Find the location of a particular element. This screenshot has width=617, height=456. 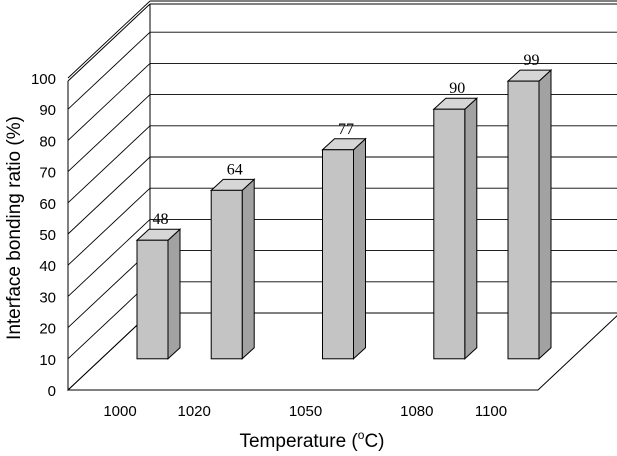

data-label: 77 is located at coordinates (346, 129).